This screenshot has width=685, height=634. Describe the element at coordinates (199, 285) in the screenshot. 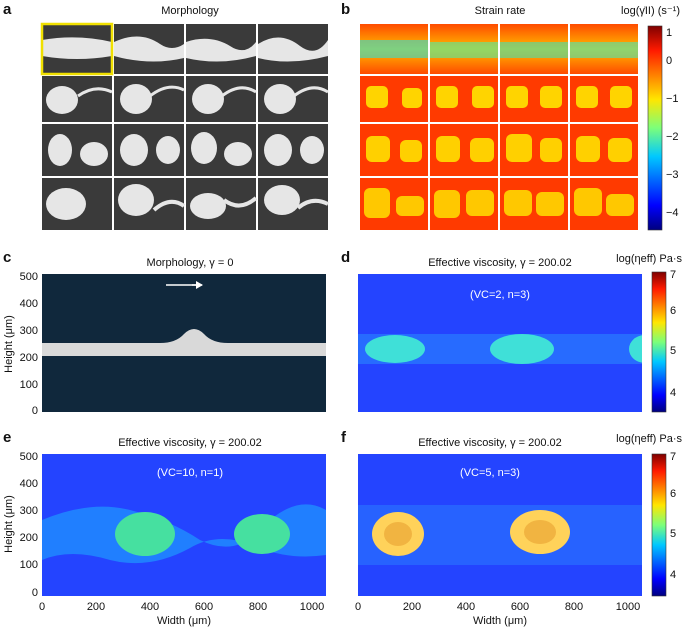

I see `arrow-head-icon` at that location.